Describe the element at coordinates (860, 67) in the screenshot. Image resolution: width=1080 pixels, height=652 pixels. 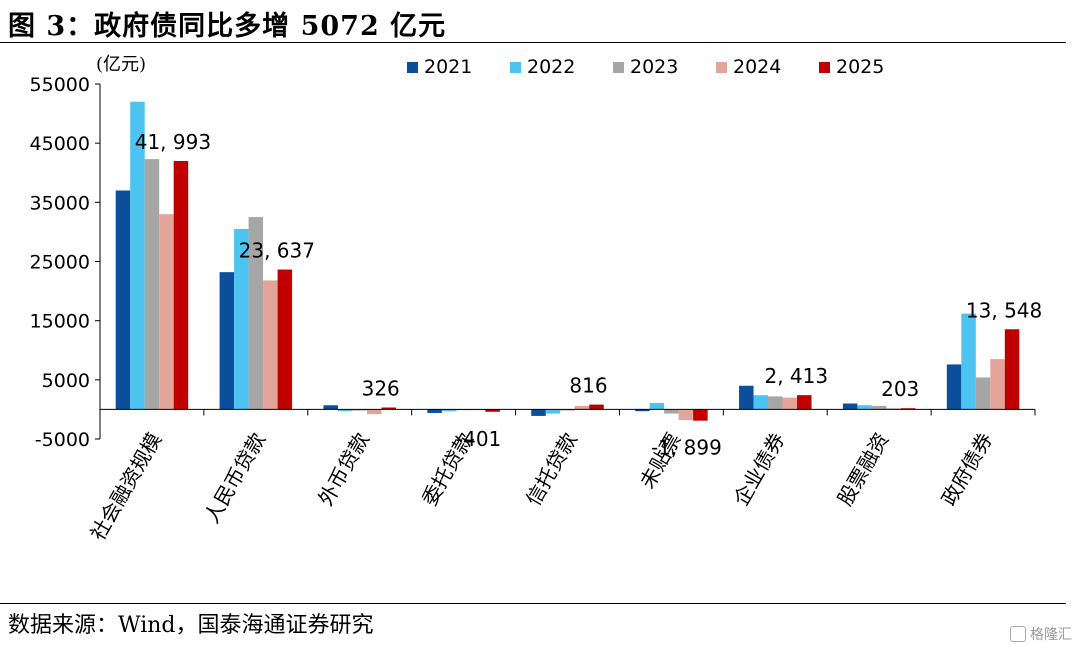
I see `legend-label-2025: 2025` at that location.